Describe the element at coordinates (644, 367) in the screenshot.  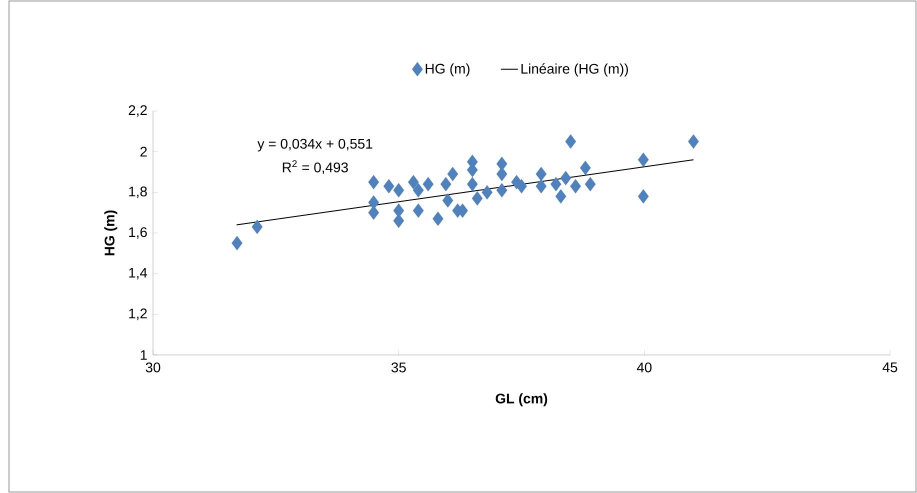
I see `x-tick-label: 40` at that location.